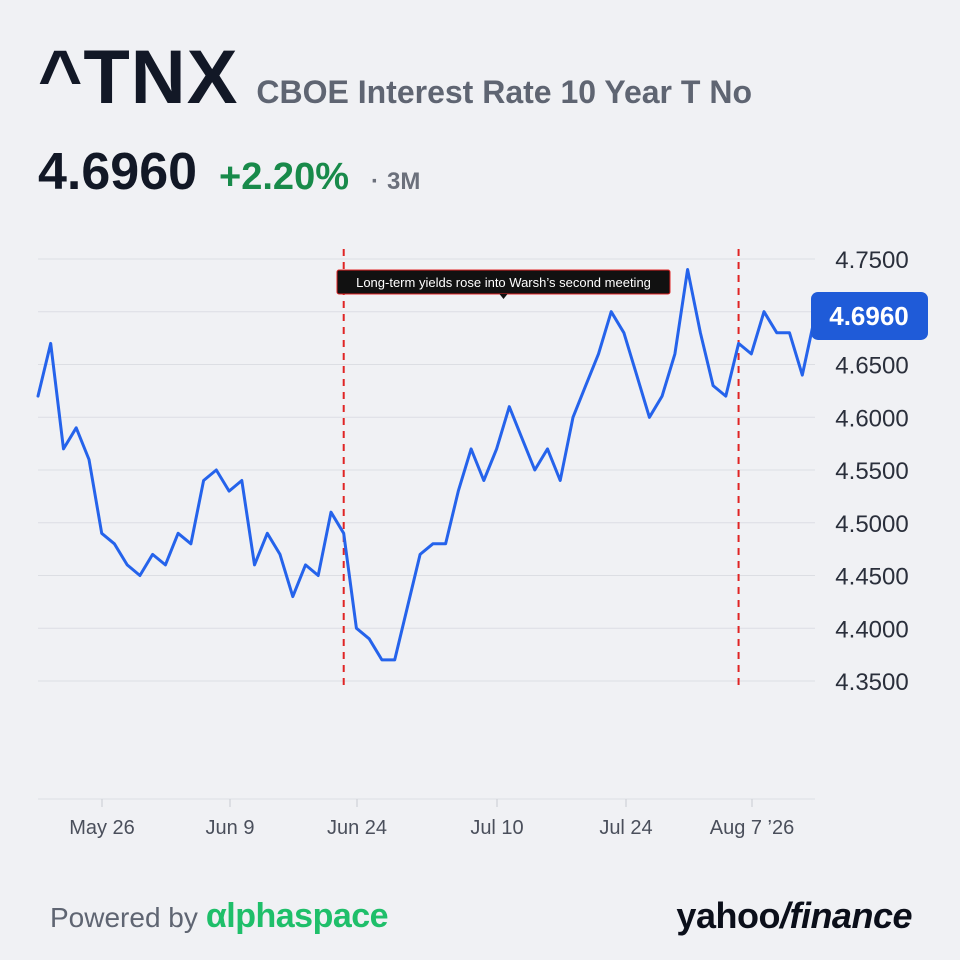 This screenshot has height=960, width=960. I want to click on footer: Powered by αlphaspace yahoo/finance, so click(481, 916).